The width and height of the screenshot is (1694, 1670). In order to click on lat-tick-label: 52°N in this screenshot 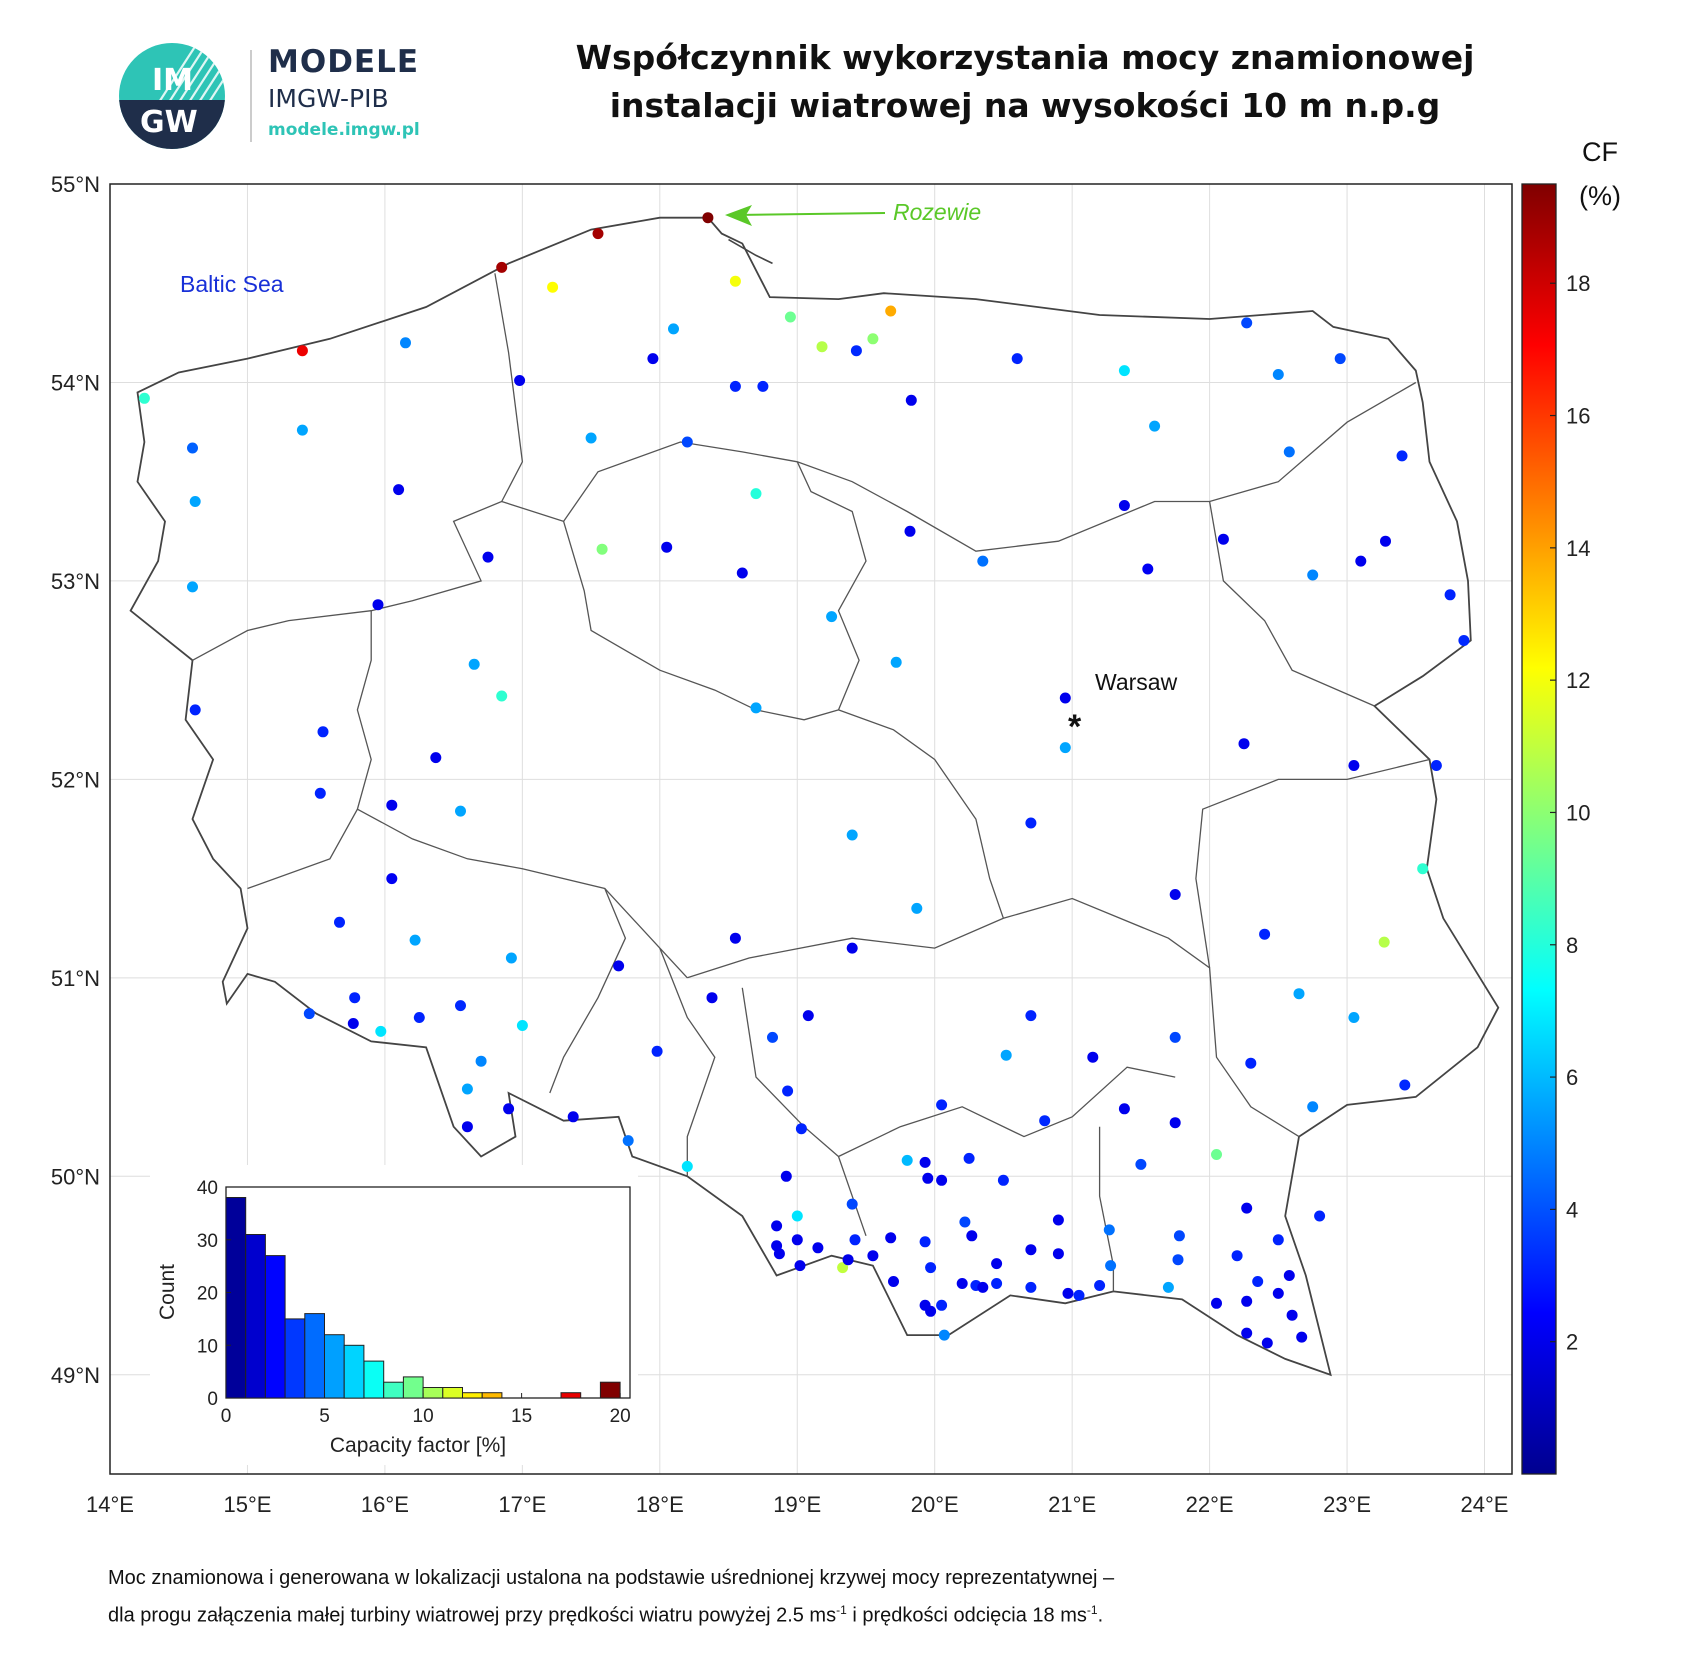, I will do `click(75, 779)`.